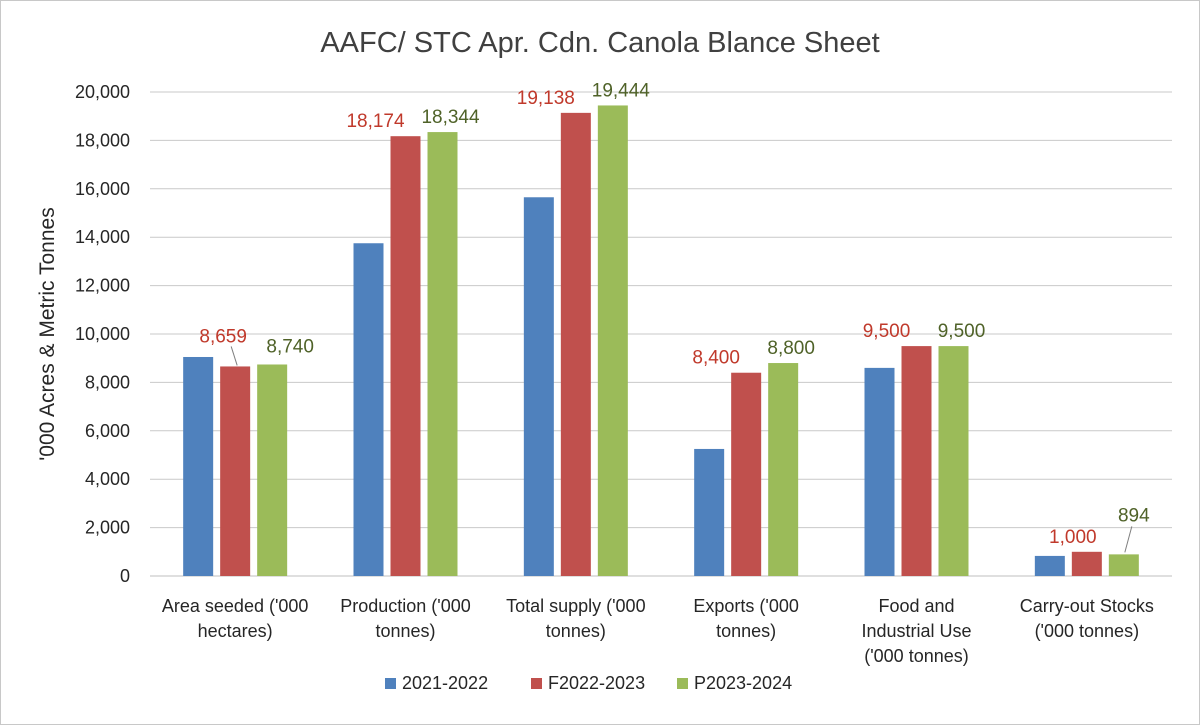 This screenshot has width=1200, height=725. What do you see at coordinates (107, 479) in the screenshot?
I see `y-tick-label: 4,000` at bounding box center [107, 479].